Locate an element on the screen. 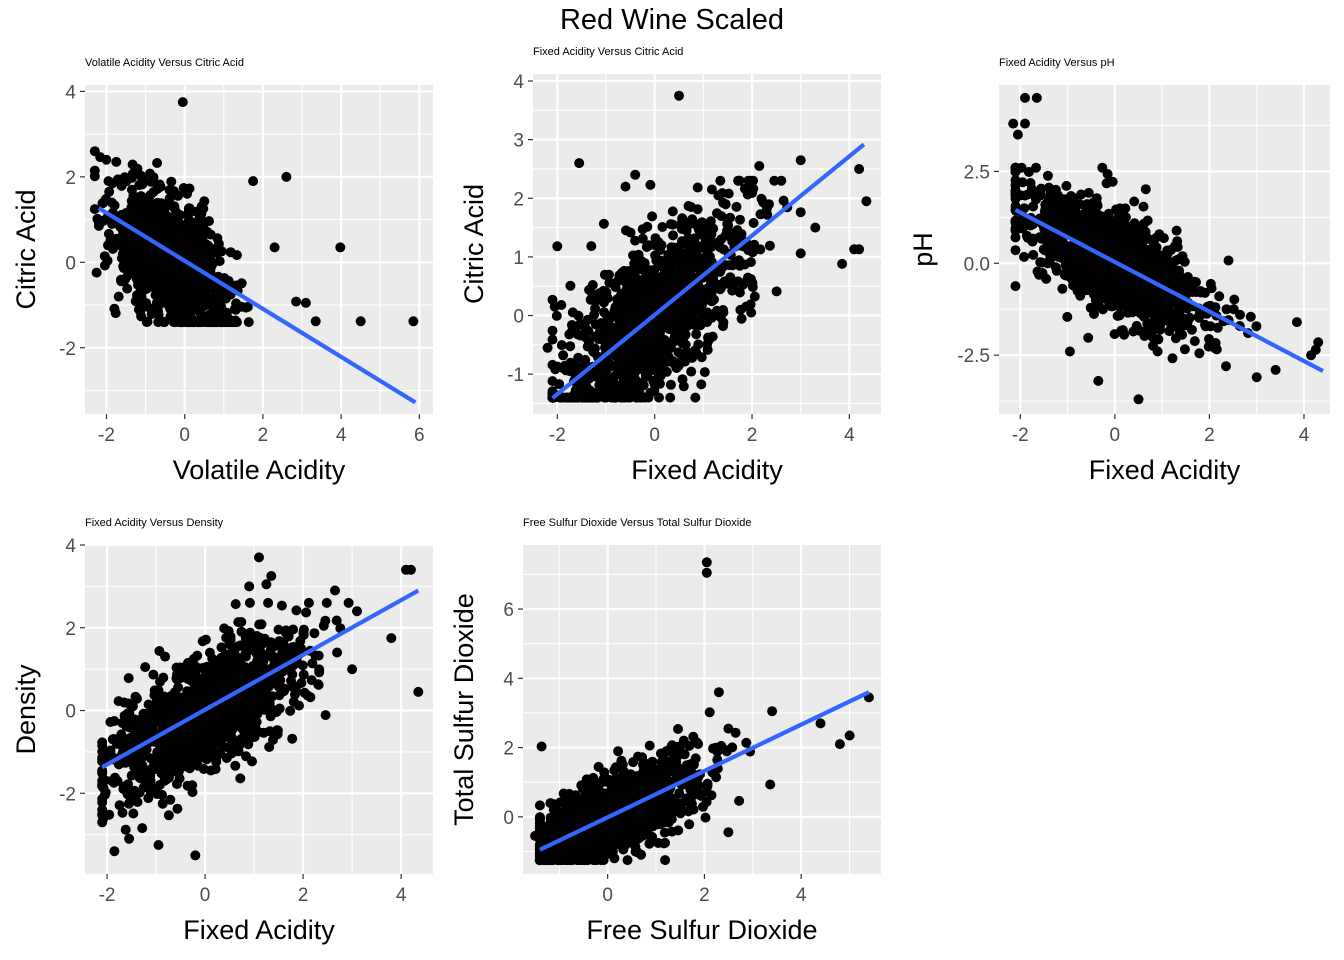 This screenshot has width=1344, height=960. panel-title: Fixed Acidity Versus Citric Acid is located at coordinates (608, 52).